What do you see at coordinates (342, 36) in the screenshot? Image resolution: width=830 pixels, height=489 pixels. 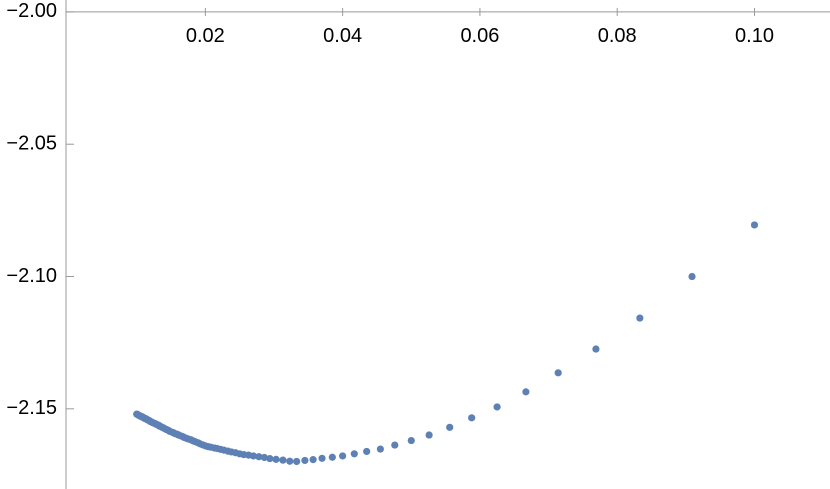 I see `x-tick-label: 0.04` at bounding box center [342, 36].